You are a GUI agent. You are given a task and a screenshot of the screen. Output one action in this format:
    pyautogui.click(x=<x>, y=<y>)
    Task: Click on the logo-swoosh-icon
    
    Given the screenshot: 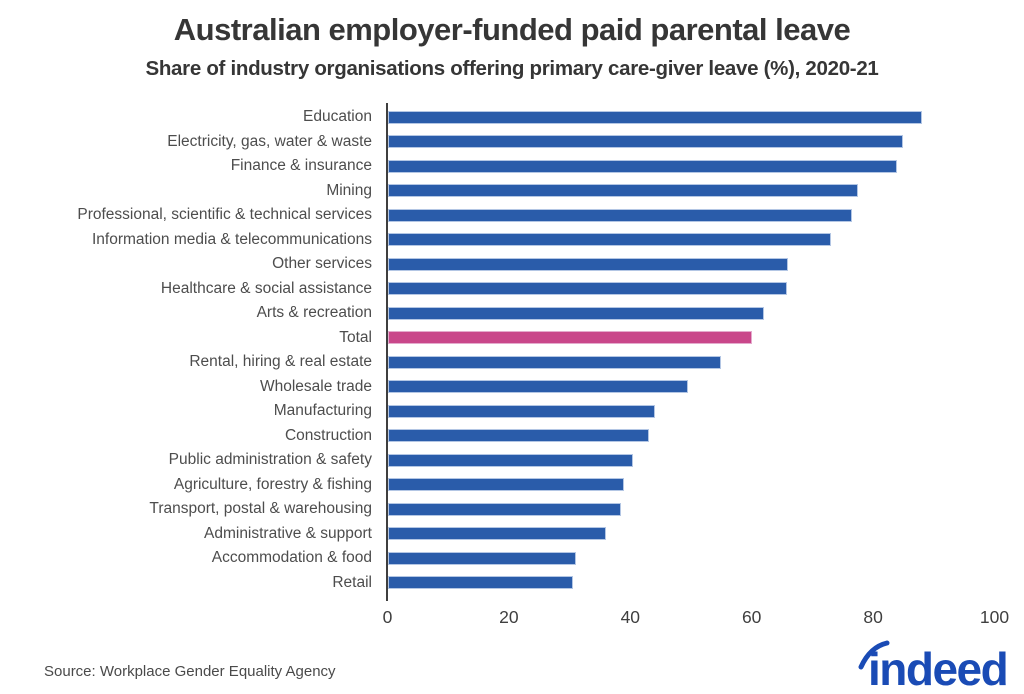 What is the action you would take?
    pyautogui.click(x=874, y=655)
    